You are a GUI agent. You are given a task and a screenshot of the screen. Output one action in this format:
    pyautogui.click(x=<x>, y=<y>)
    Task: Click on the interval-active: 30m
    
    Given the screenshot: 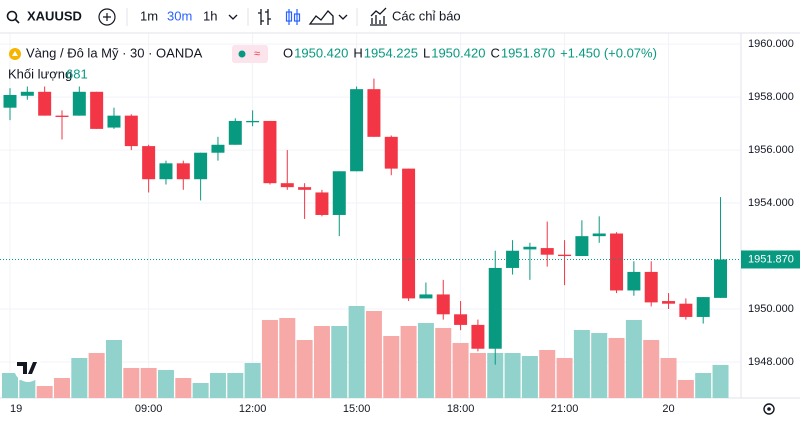 What is the action you would take?
    pyautogui.click(x=179, y=15)
    